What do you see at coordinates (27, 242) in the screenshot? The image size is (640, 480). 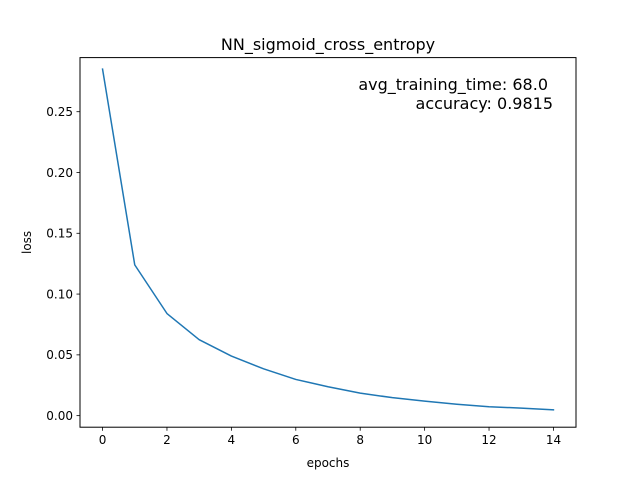 I see `y-axis-label: loss` at bounding box center [27, 242].